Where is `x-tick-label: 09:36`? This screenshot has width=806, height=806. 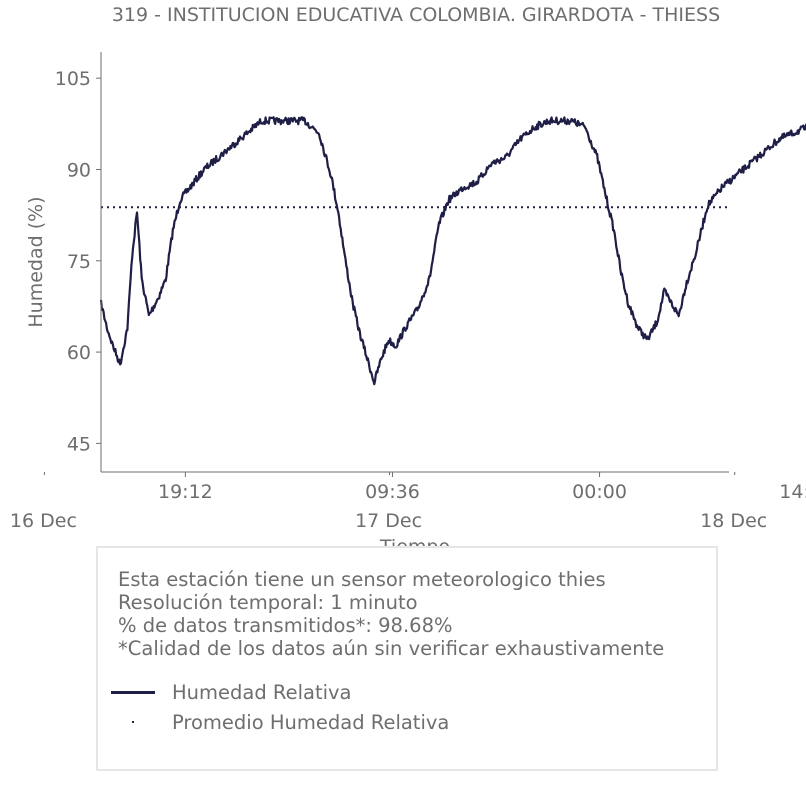 x-tick-label: 09:36 is located at coordinates (392, 492).